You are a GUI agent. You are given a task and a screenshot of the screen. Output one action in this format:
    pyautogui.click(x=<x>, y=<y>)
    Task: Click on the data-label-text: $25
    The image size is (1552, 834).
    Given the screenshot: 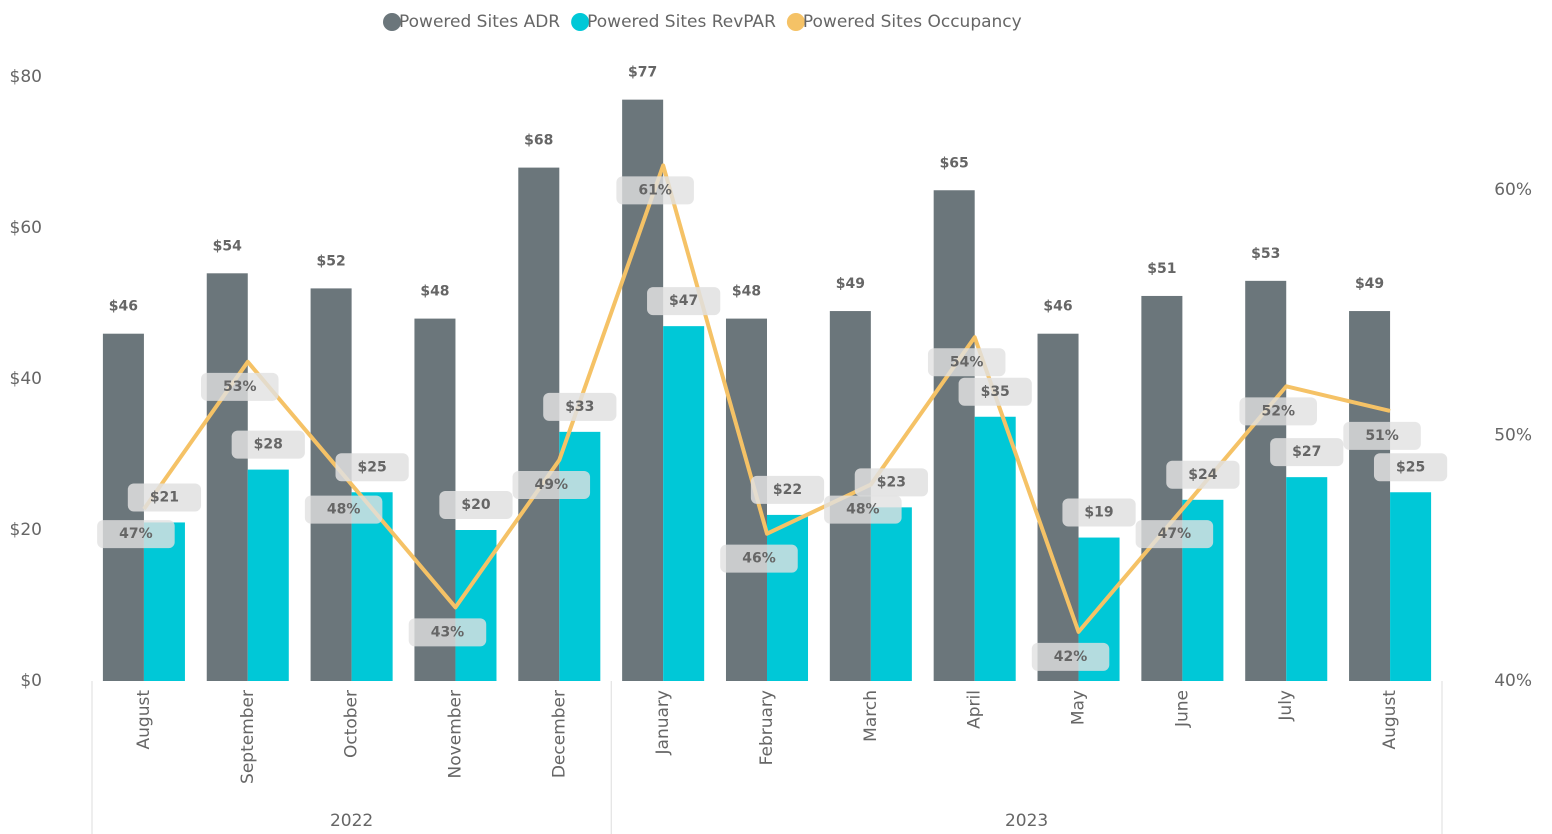 What is the action you would take?
    pyautogui.click(x=1410, y=467)
    